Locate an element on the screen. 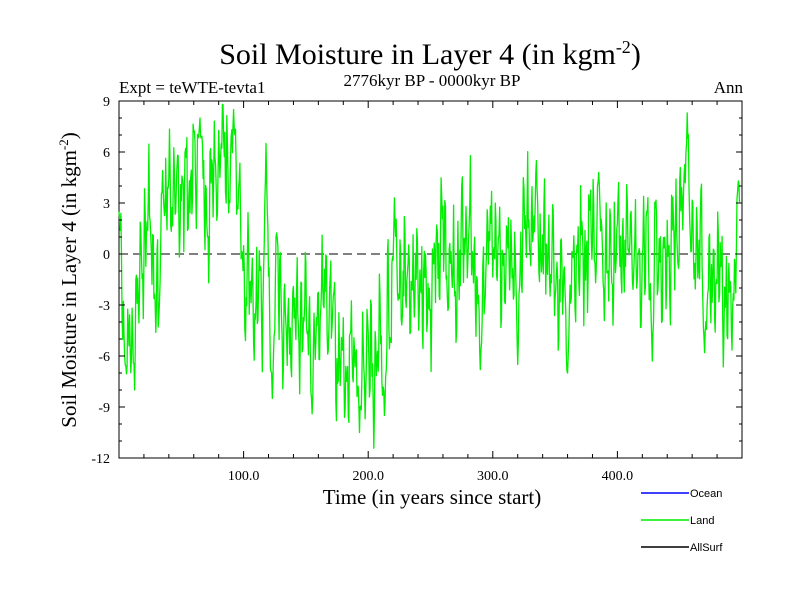 Image resolution: width=800 pixels, height=600 pixels. legend: Ocean Land AllSurf is located at coordinates (682, 521).